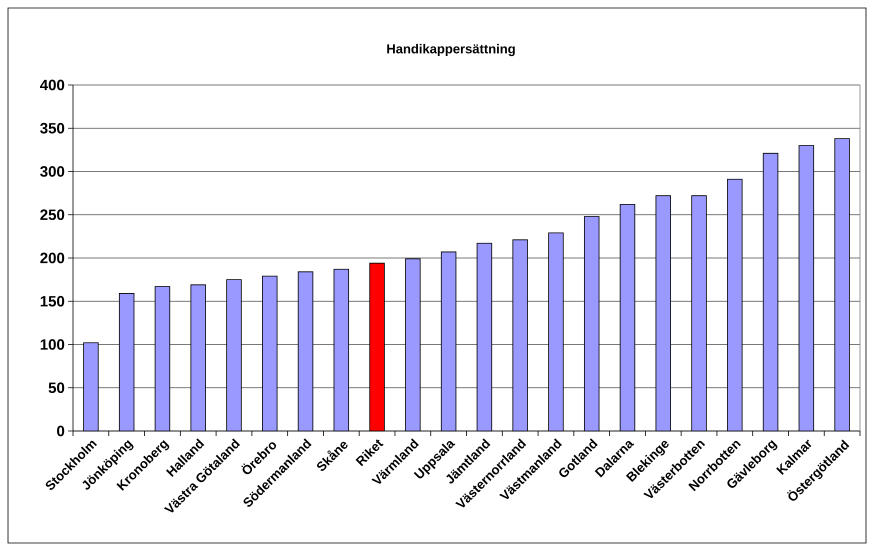 This screenshot has height=551, width=871. Describe the element at coordinates (52, 128) in the screenshot. I see `y-tick-label: 350` at that location.